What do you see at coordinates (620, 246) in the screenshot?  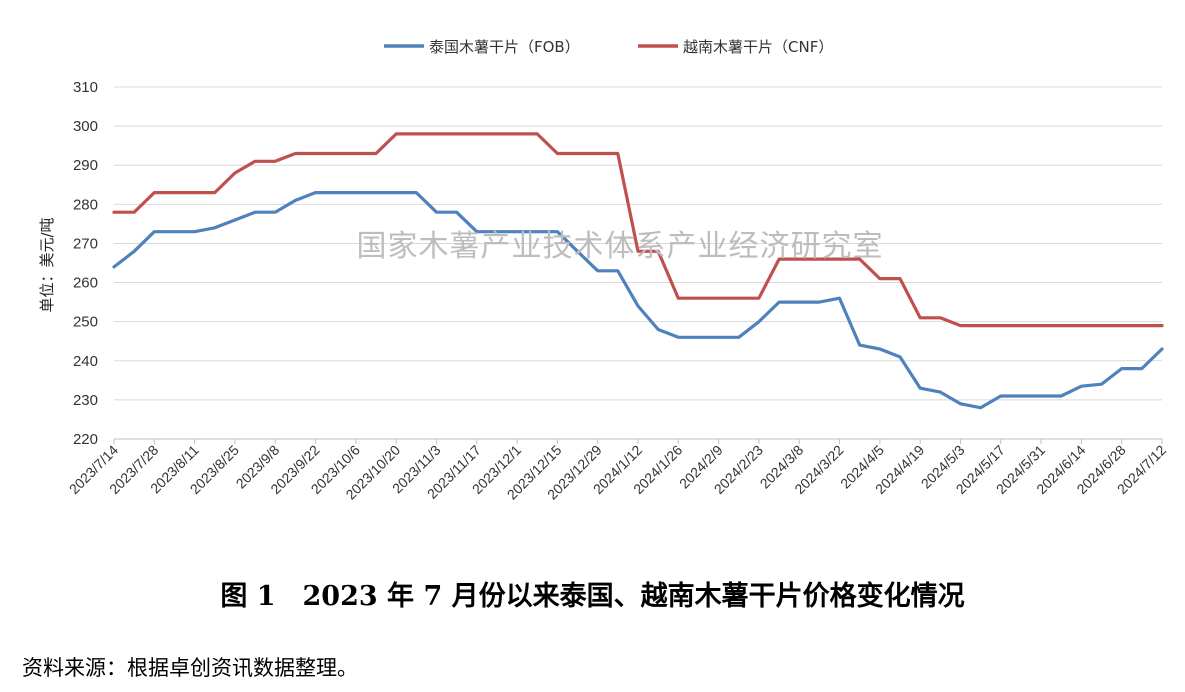 I see `watermark-text: 国家木薯产业技术体系产业经济研究室` at bounding box center [620, 246].